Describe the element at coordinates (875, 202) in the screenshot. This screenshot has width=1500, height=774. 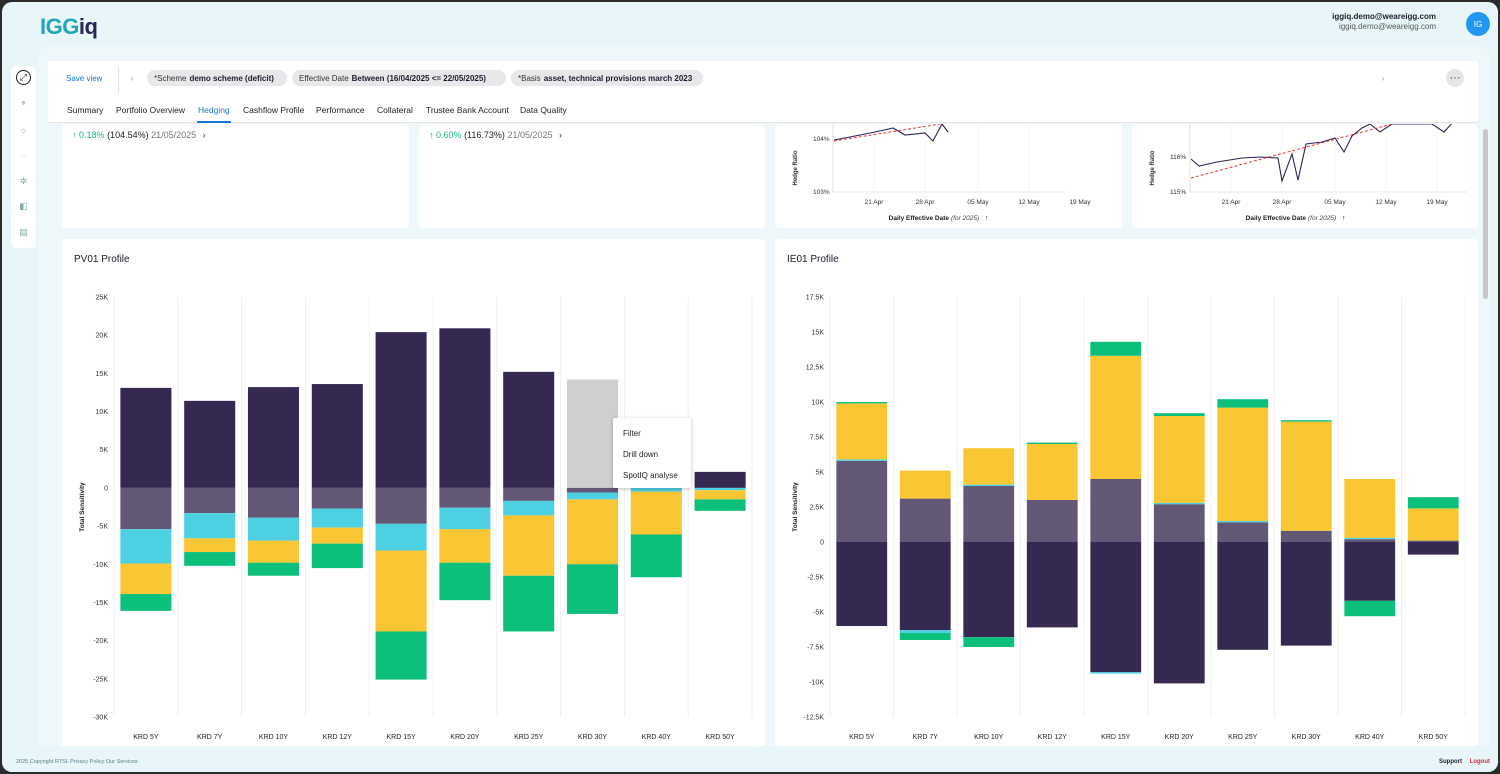
I see `x-tick: 21 Apr` at that location.